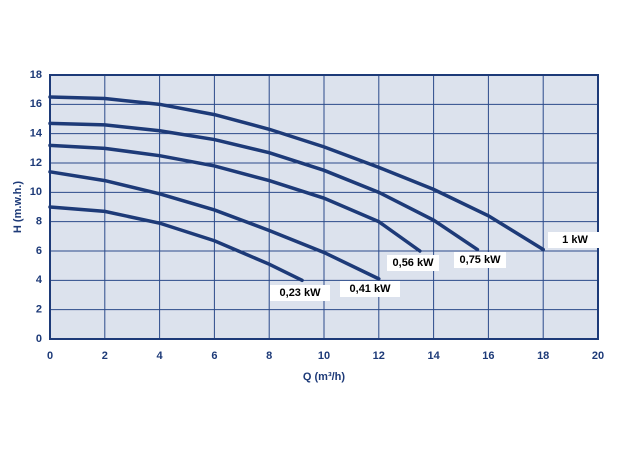 The height and width of the screenshot is (465, 620). Describe the element at coordinates (543, 356) in the screenshot. I see `x-tick-label: 18` at that location.